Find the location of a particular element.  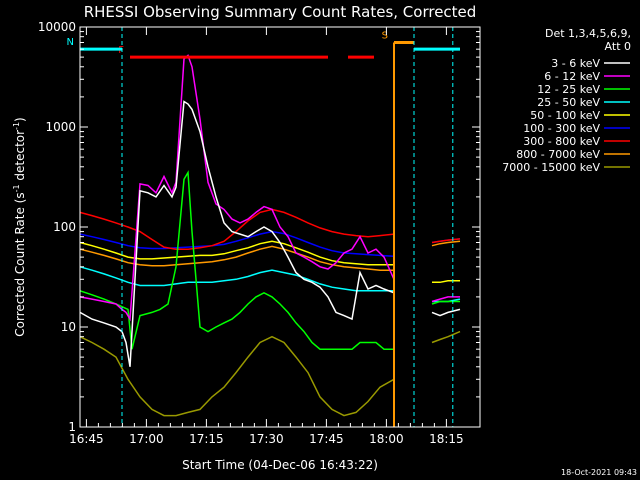

y-tick-label-1: 10 is located at coordinates (68, 327).